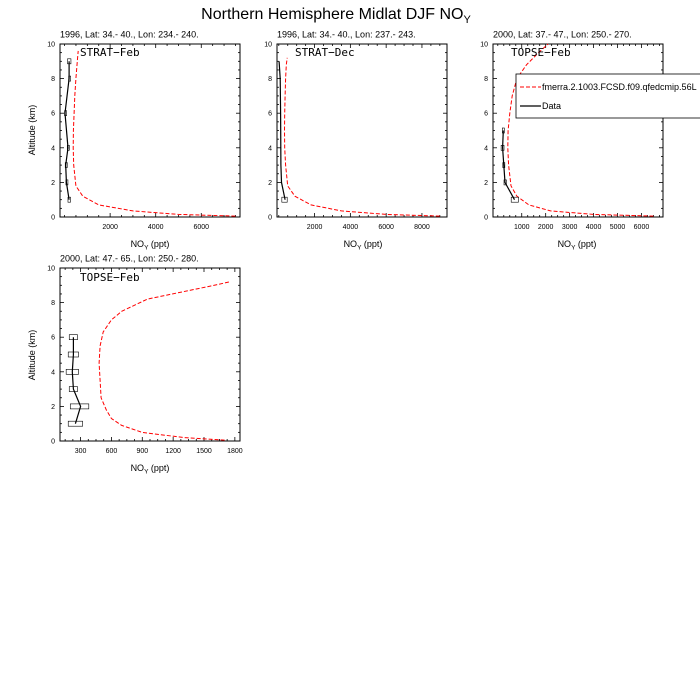  Describe the element at coordinates (112, 451) in the screenshot. I see `x-tick-label: 600` at that location.